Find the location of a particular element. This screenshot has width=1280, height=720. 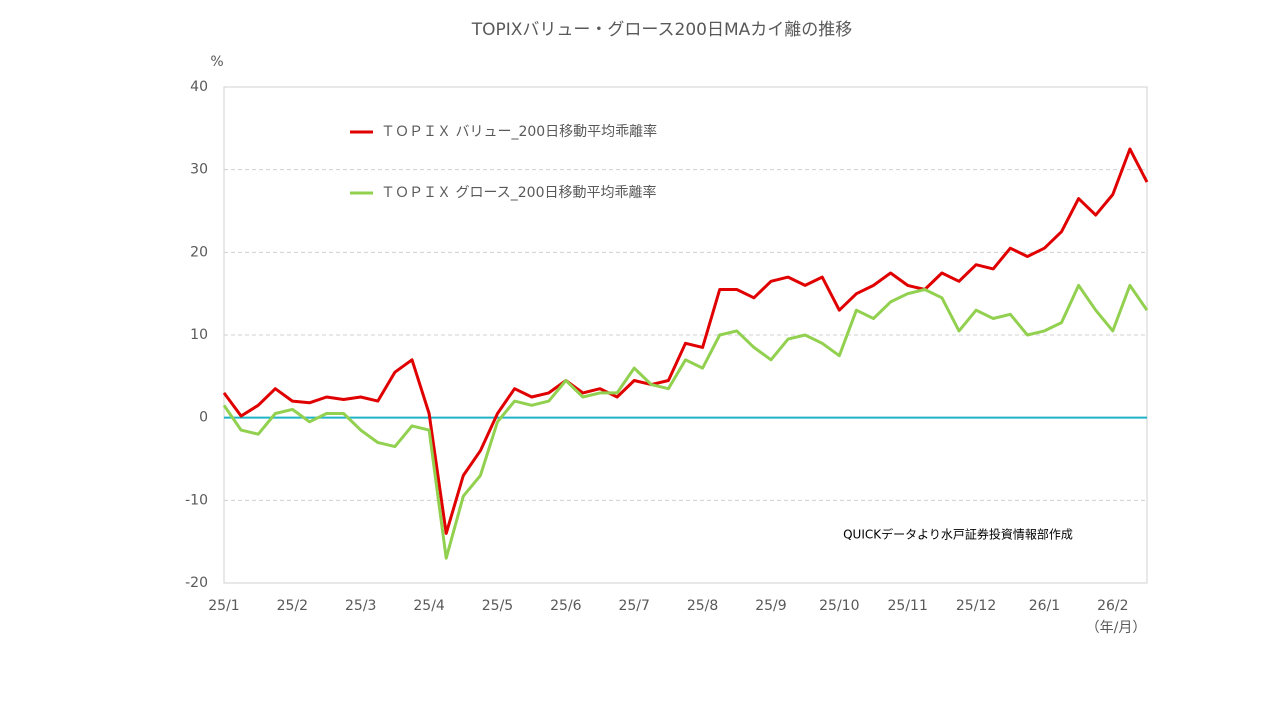

x-tick-label: 25/12 is located at coordinates (976, 606).